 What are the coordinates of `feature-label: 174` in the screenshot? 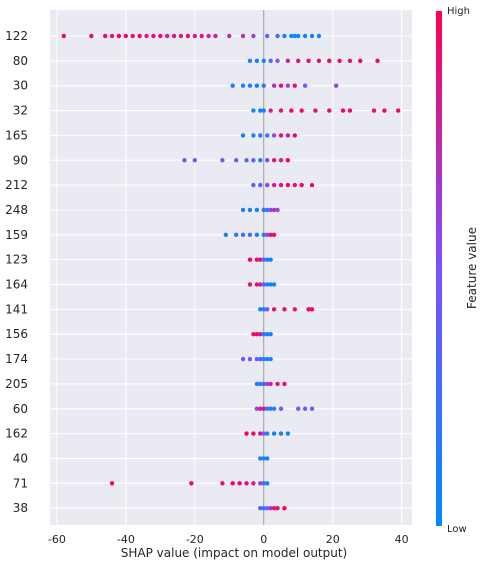 It's located at (16, 359).